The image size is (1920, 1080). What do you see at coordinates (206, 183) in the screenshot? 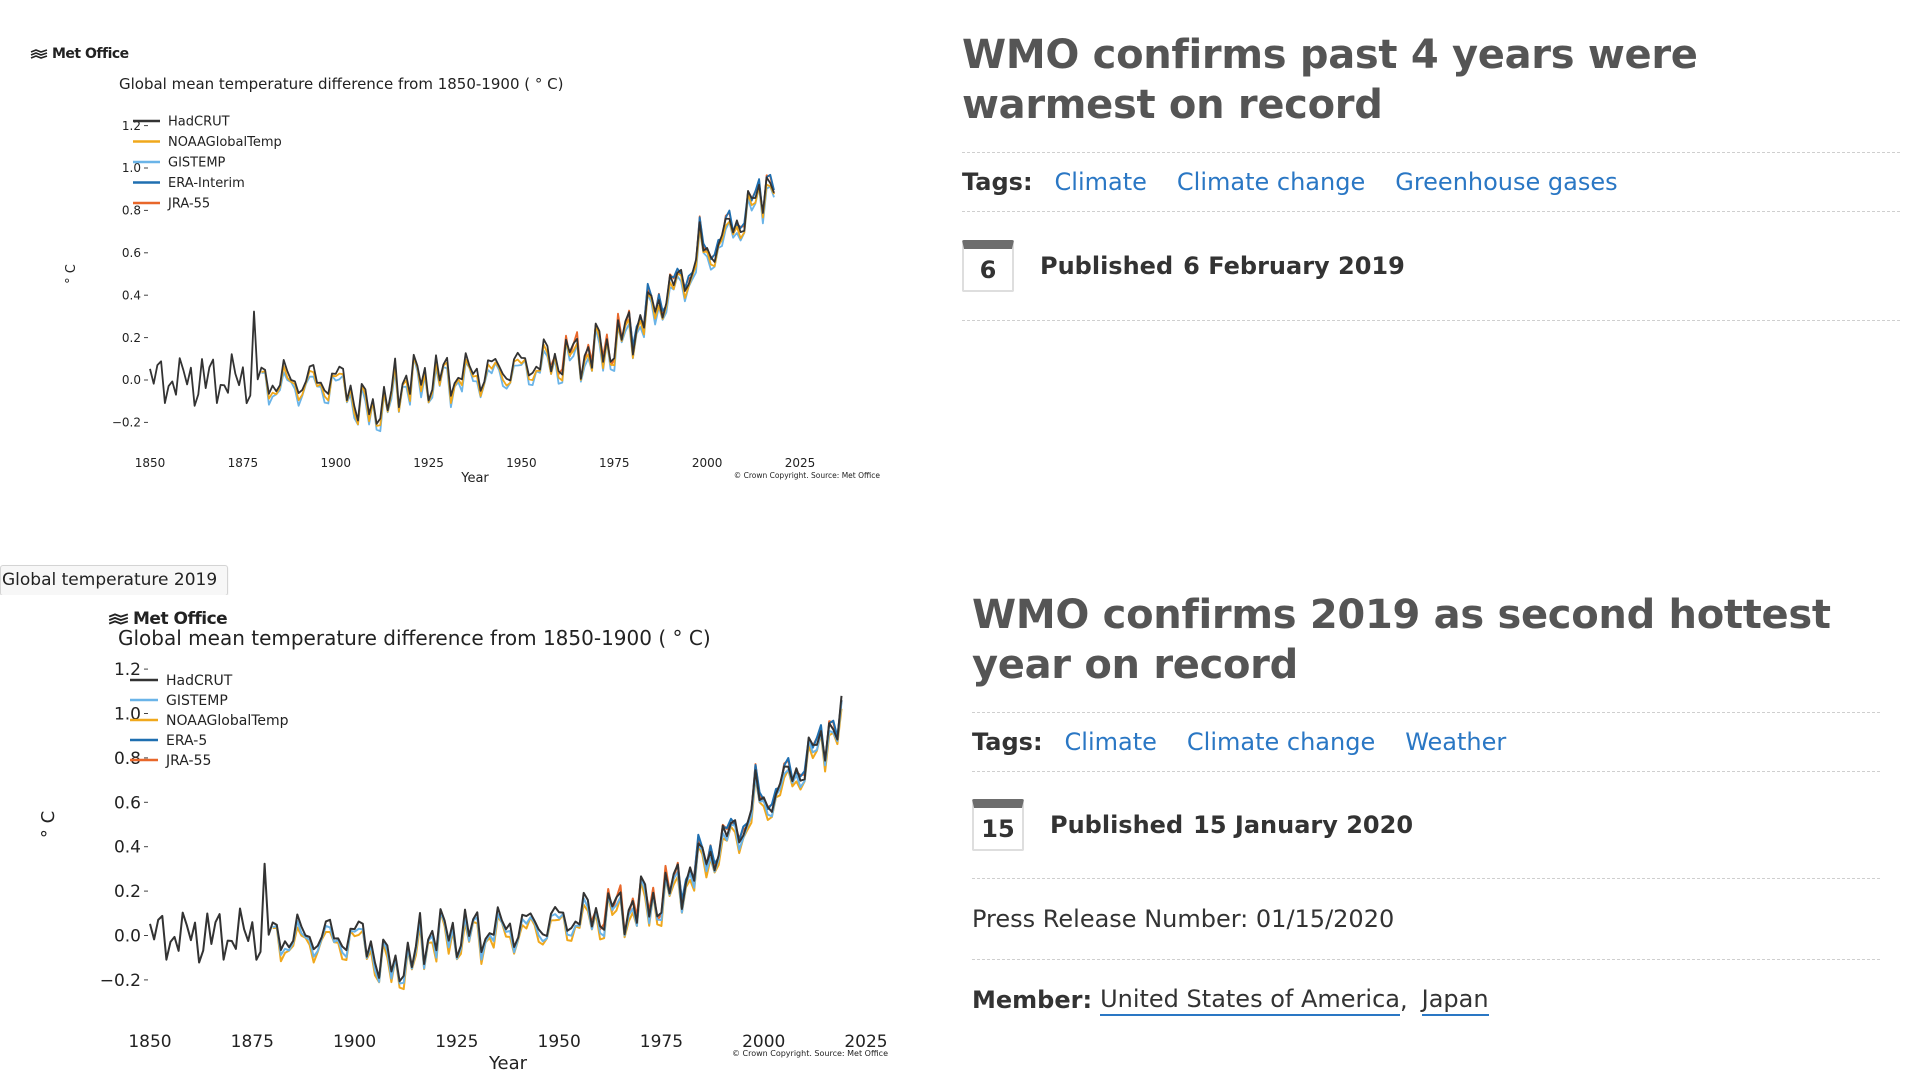
I see `legend-label: ERA-Interim` at bounding box center [206, 183].